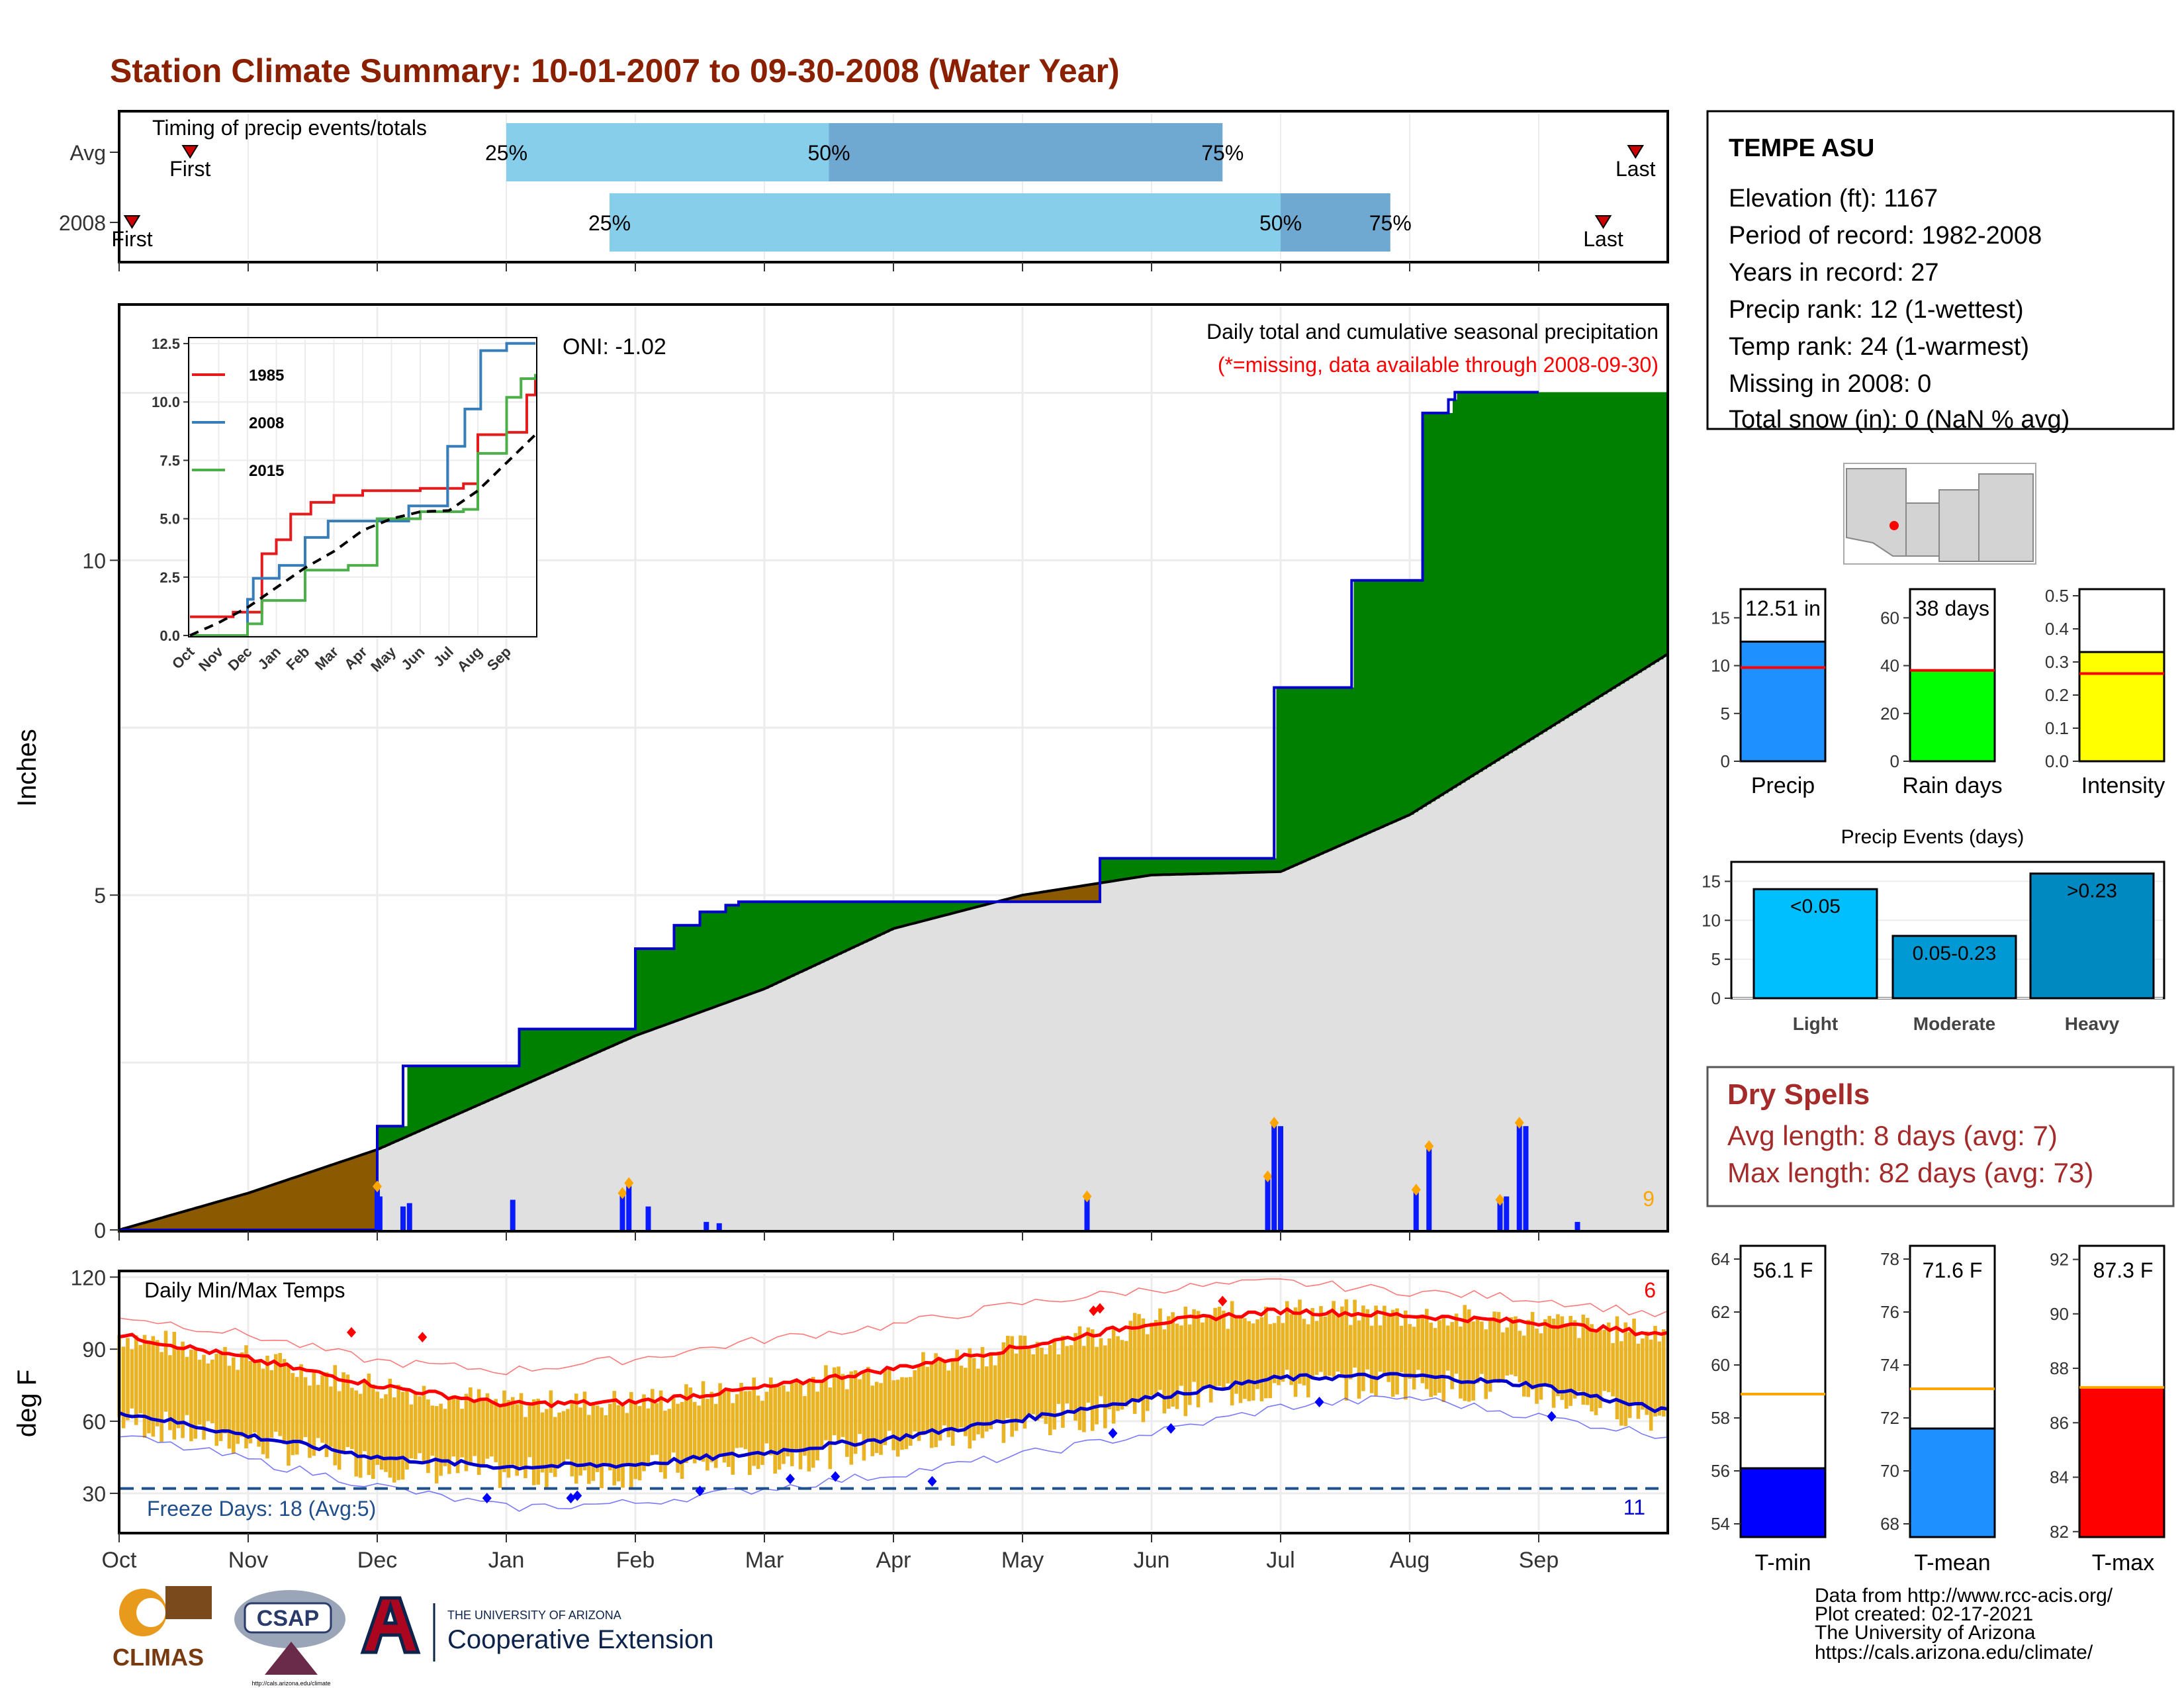 This screenshot has height=1688, width=2184. Describe the element at coordinates (1938, 1393) in the screenshot. I see `temperature-summary-bars: 54 56 58 60 62 64 68 70 72 74 76 78 82 84 86 88 90 92` at that location.